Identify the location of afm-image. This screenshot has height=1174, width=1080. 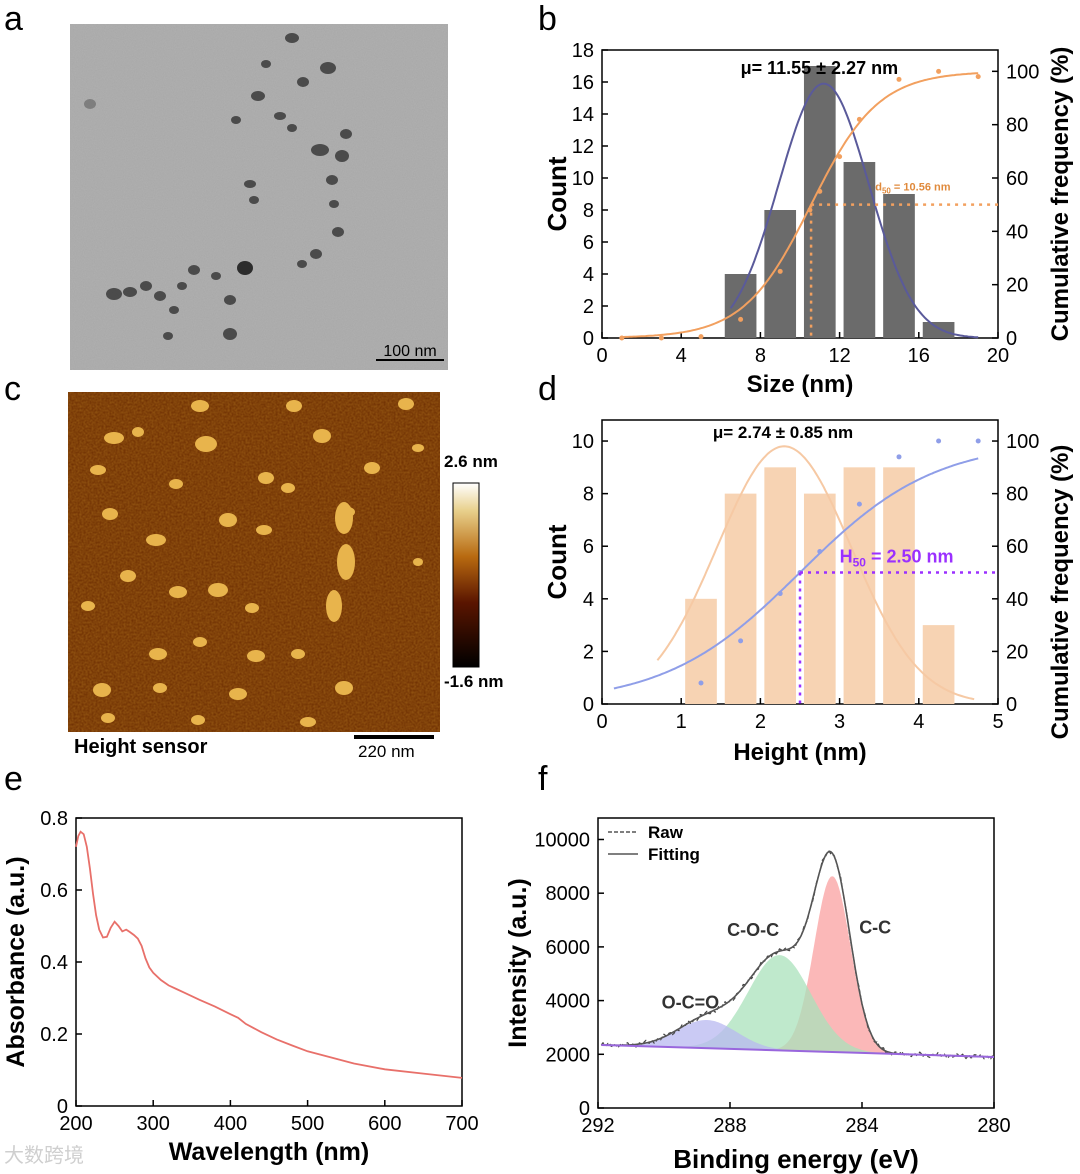
(254, 562).